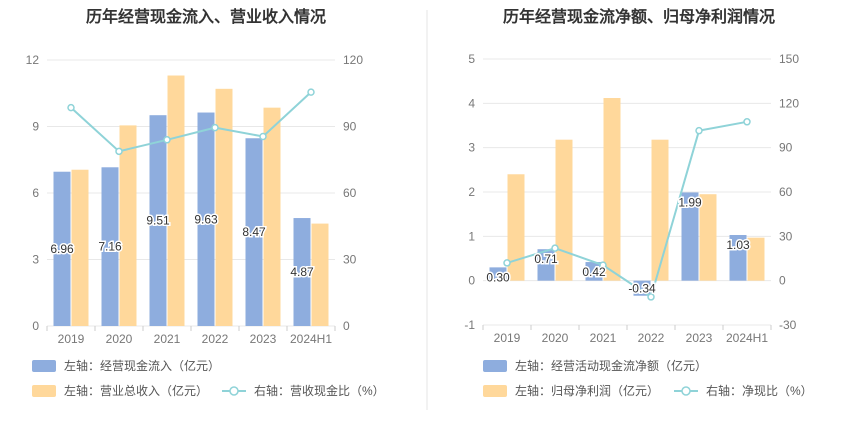  I want to click on y-left-tick-label: 1, so click(471, 236).